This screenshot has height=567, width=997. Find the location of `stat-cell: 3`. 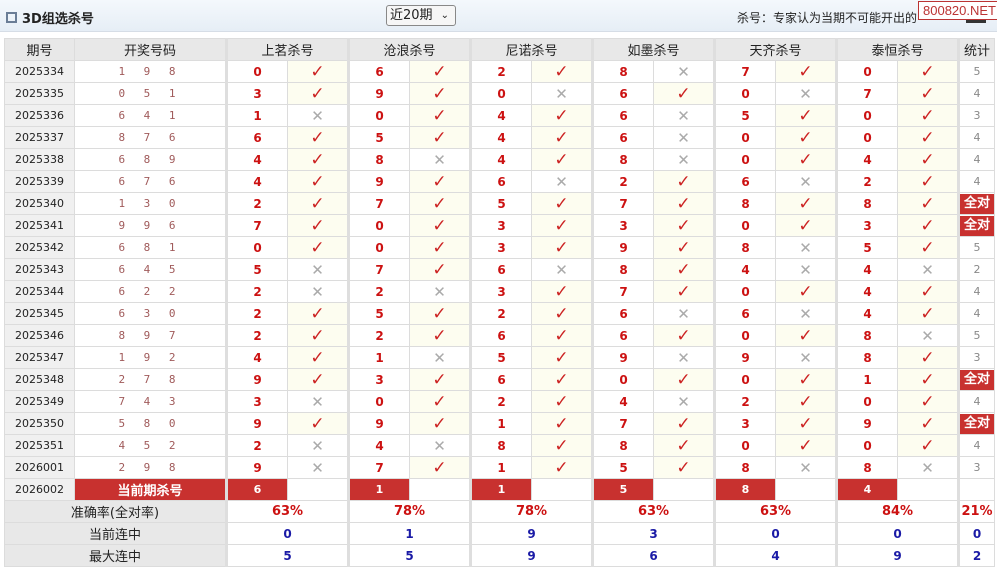

stat-cell: 3 is located at coordinates (976, 357).